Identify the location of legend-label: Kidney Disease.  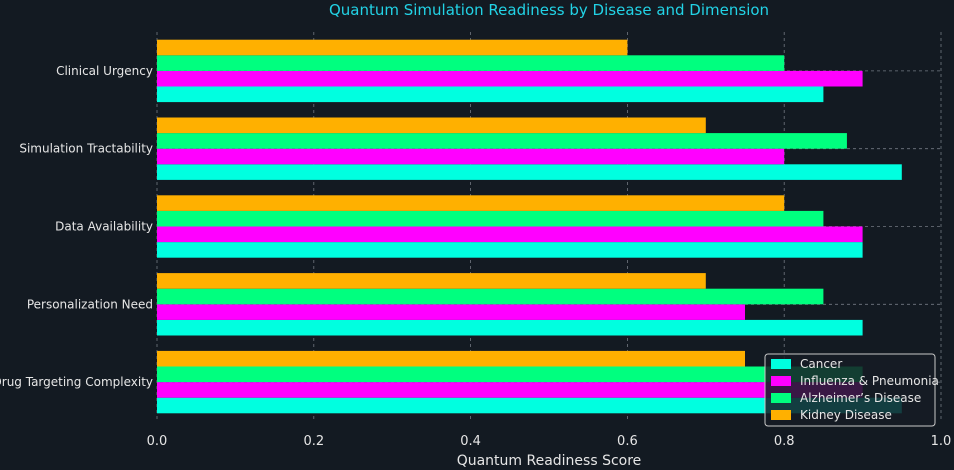
(846, 415).